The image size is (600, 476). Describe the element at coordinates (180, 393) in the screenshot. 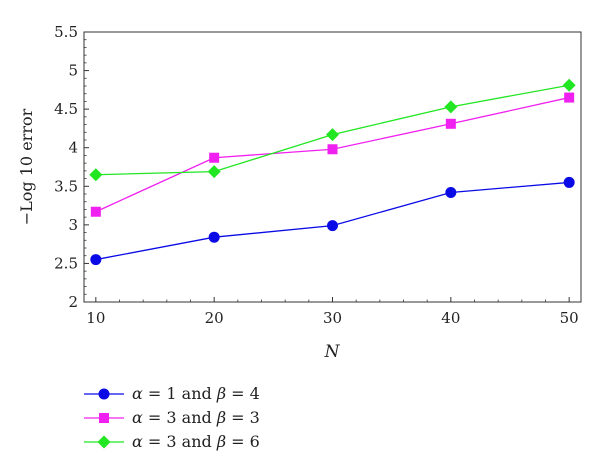

I see `legend-label-part: = 1 and` at that location.